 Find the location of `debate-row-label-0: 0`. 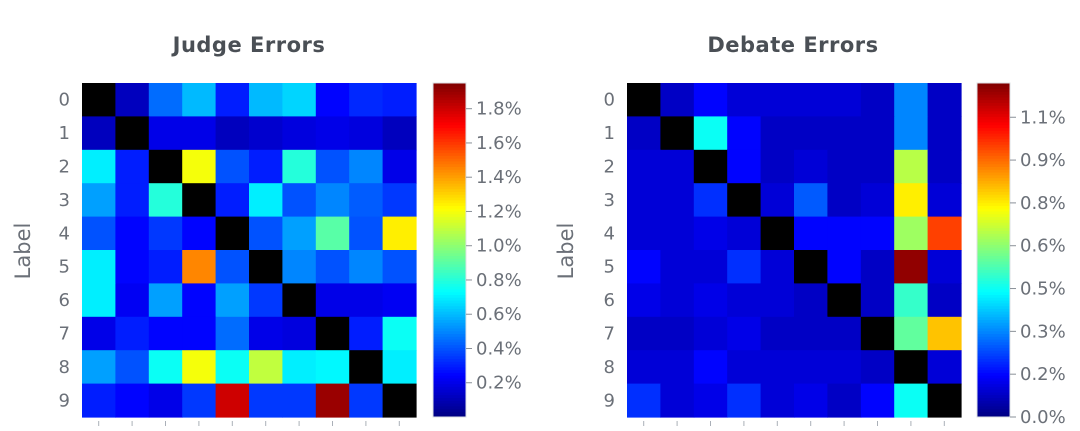

debate-row-label-0: 0 is located at coordinates (609, 100).